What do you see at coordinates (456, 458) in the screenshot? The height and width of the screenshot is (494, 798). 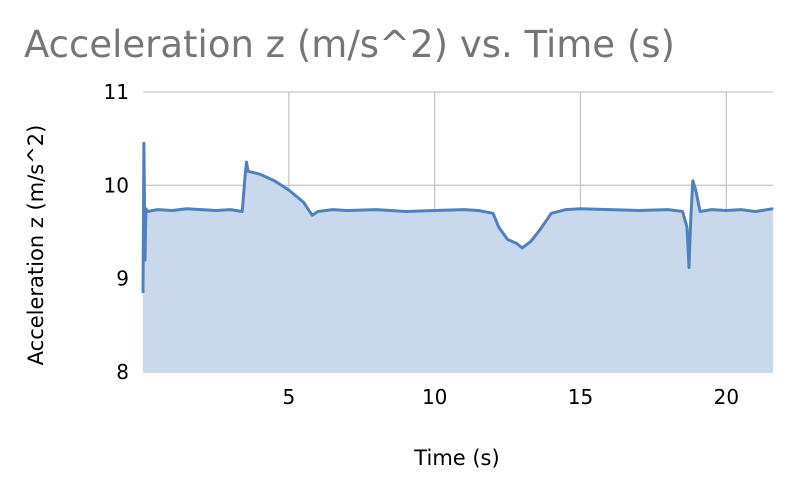 I see `x-axis-title: Time (s)` at bounding box center [456, 458].